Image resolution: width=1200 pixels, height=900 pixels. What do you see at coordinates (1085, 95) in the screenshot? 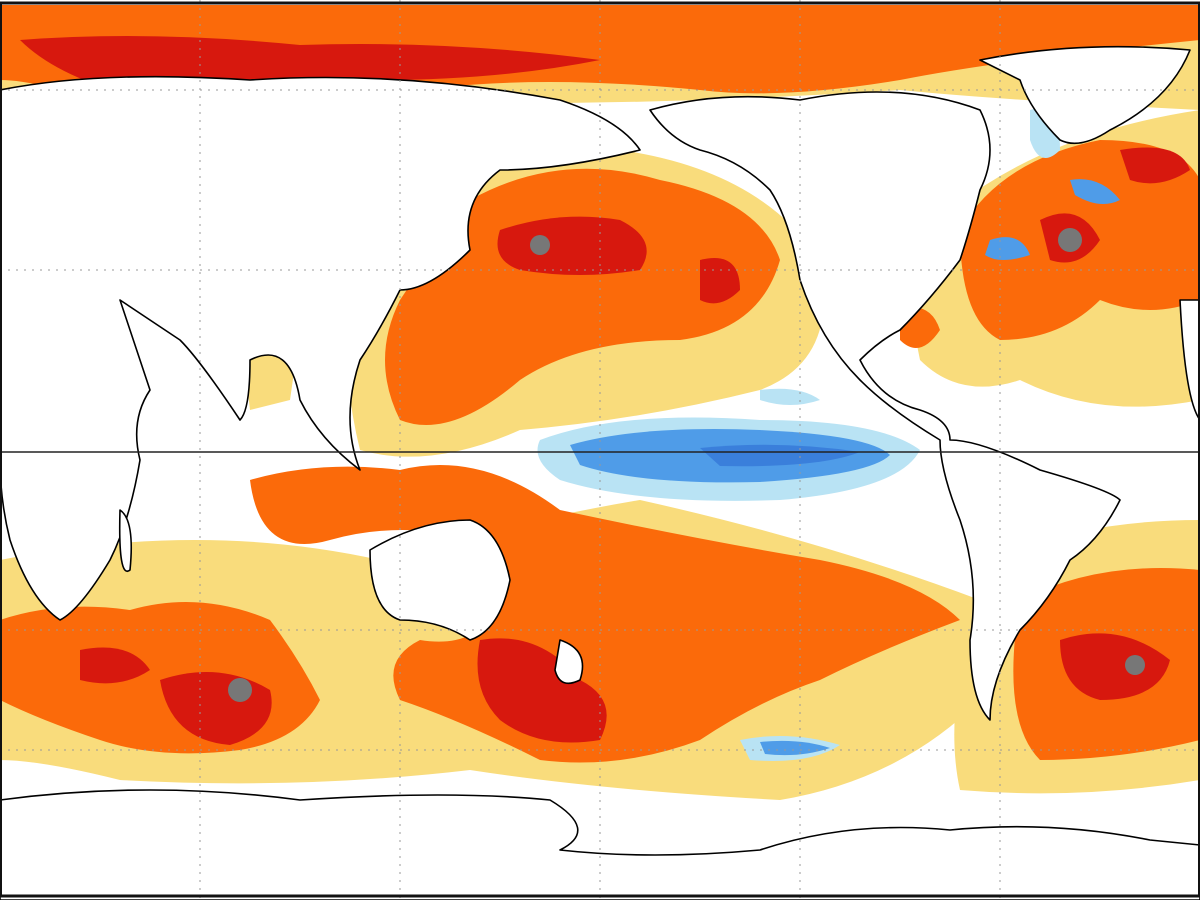
I see `greenland` at bounding box center [1085, 95].